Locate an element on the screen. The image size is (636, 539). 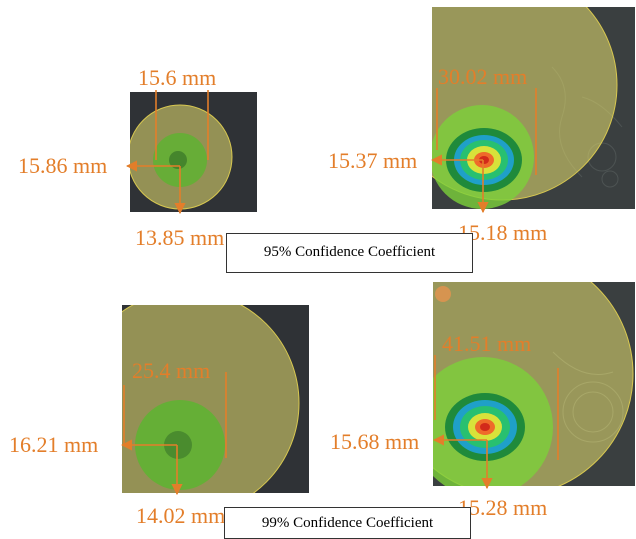
panel-99-right is located at coordinates (534, 384).